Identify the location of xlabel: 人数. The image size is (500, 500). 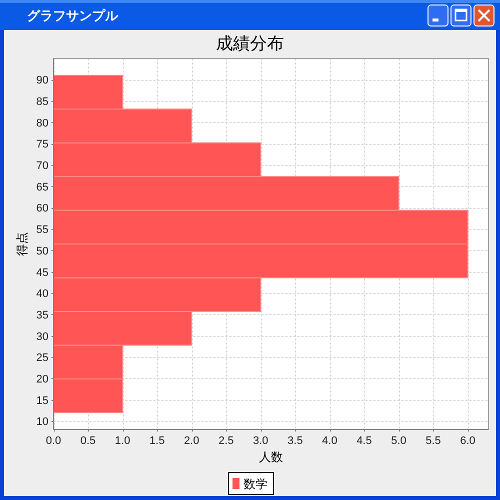
(271, 457).